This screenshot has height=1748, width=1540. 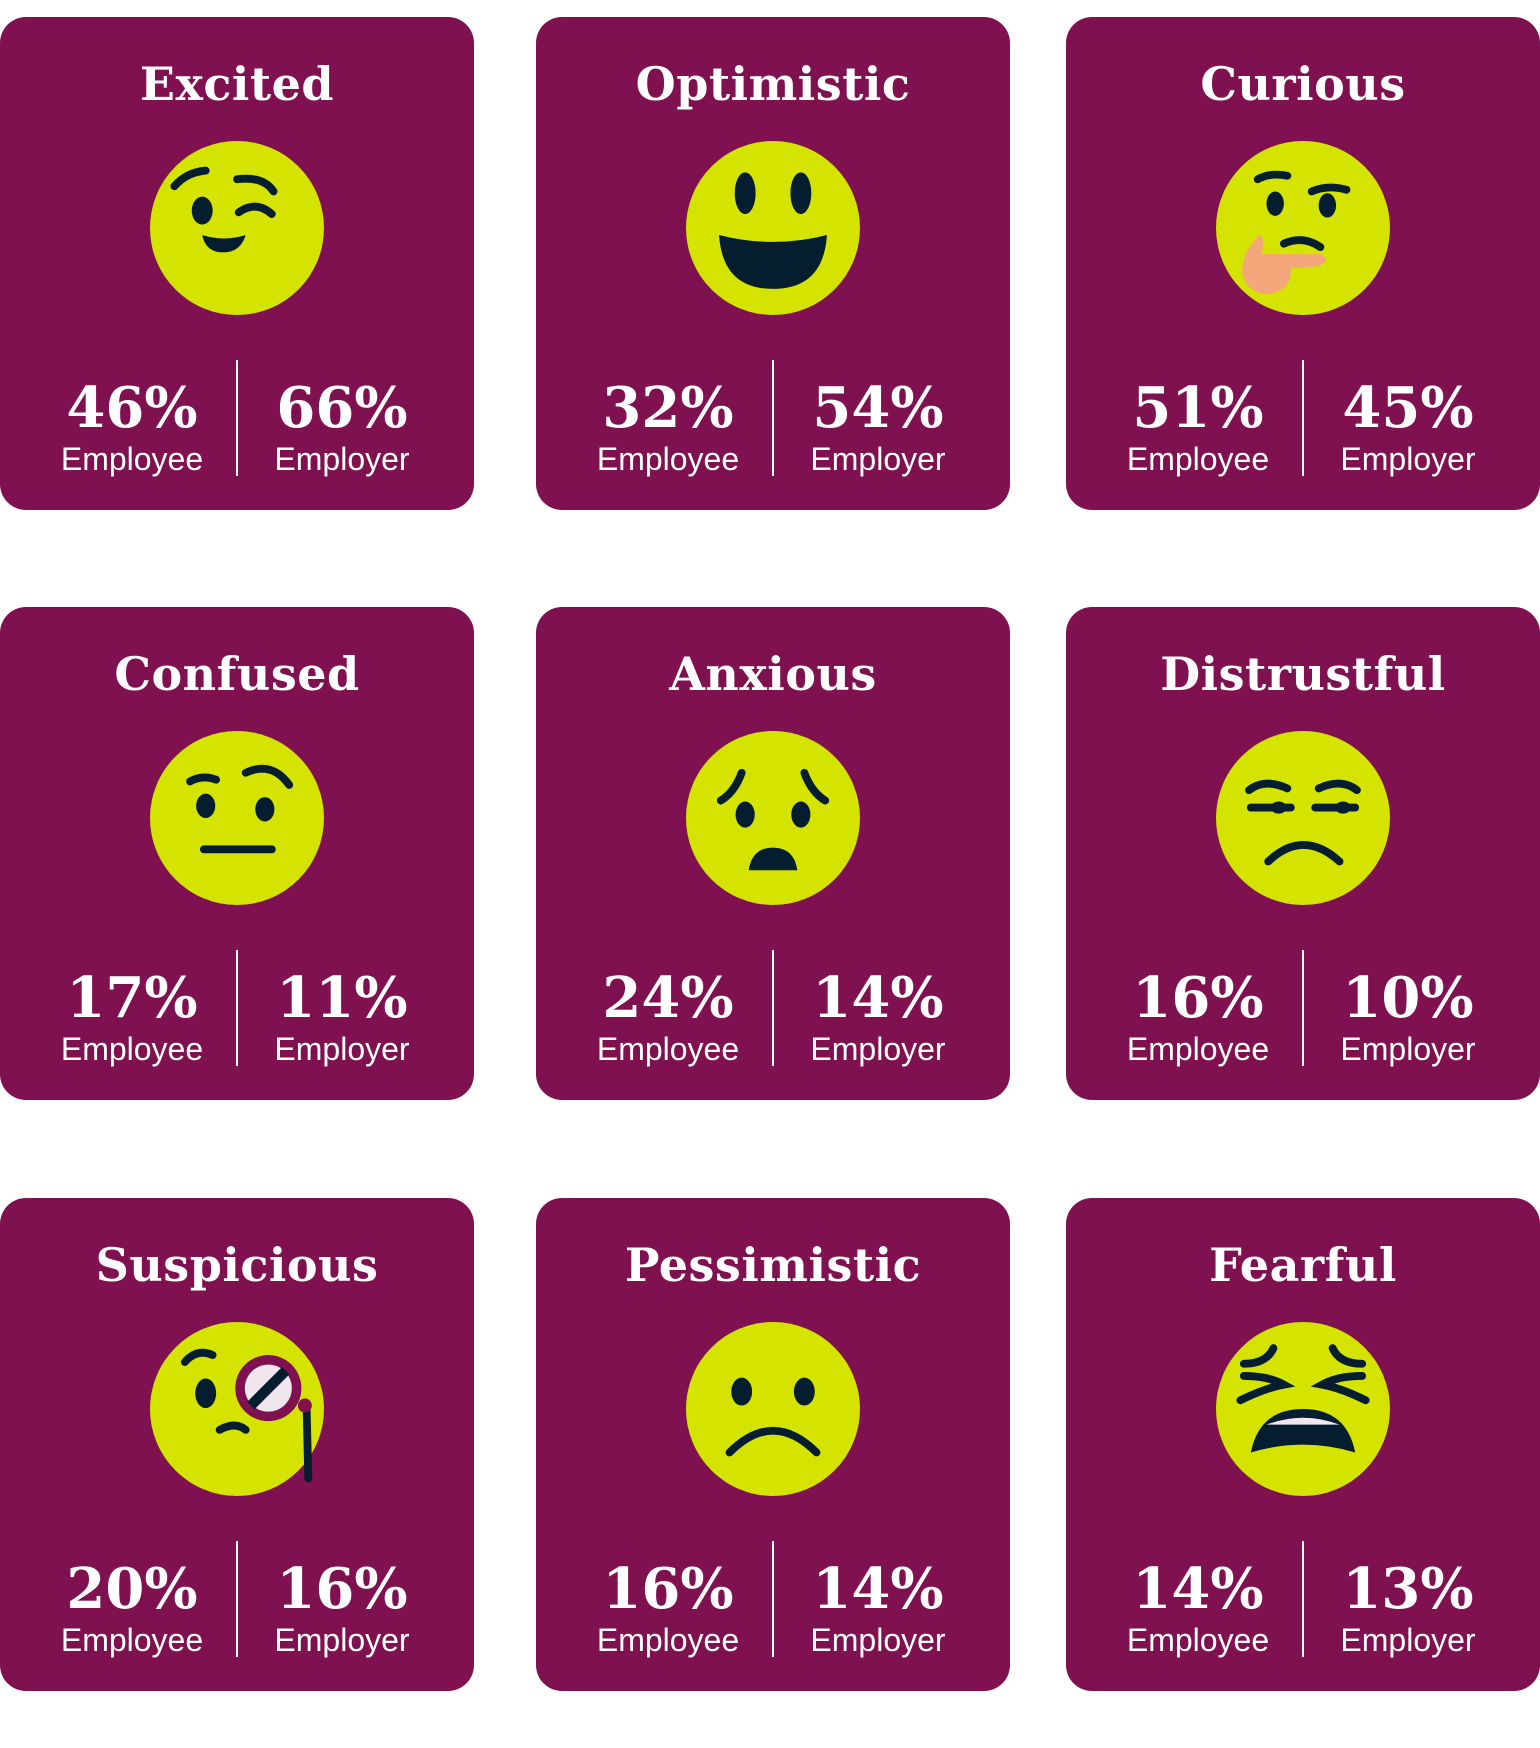 What do you see at coordinates (1198, 408) in the screenshot?
I see `employee-percent: 51%` at bounding box center [1198, 408].